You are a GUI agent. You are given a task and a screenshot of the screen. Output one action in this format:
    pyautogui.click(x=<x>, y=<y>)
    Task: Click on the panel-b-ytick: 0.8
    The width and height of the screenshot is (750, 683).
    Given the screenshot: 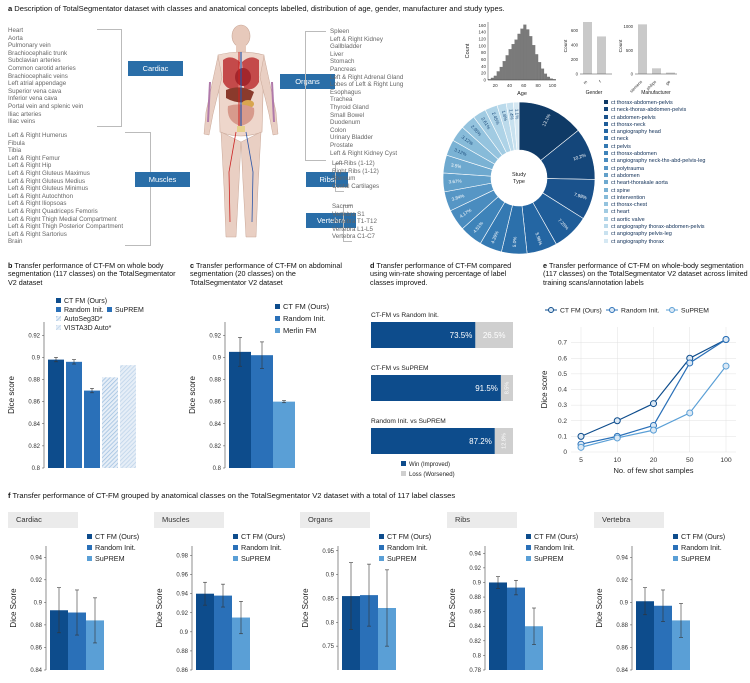 What is the action you would take?
    pyautogui.click(x=36, y=469)
    